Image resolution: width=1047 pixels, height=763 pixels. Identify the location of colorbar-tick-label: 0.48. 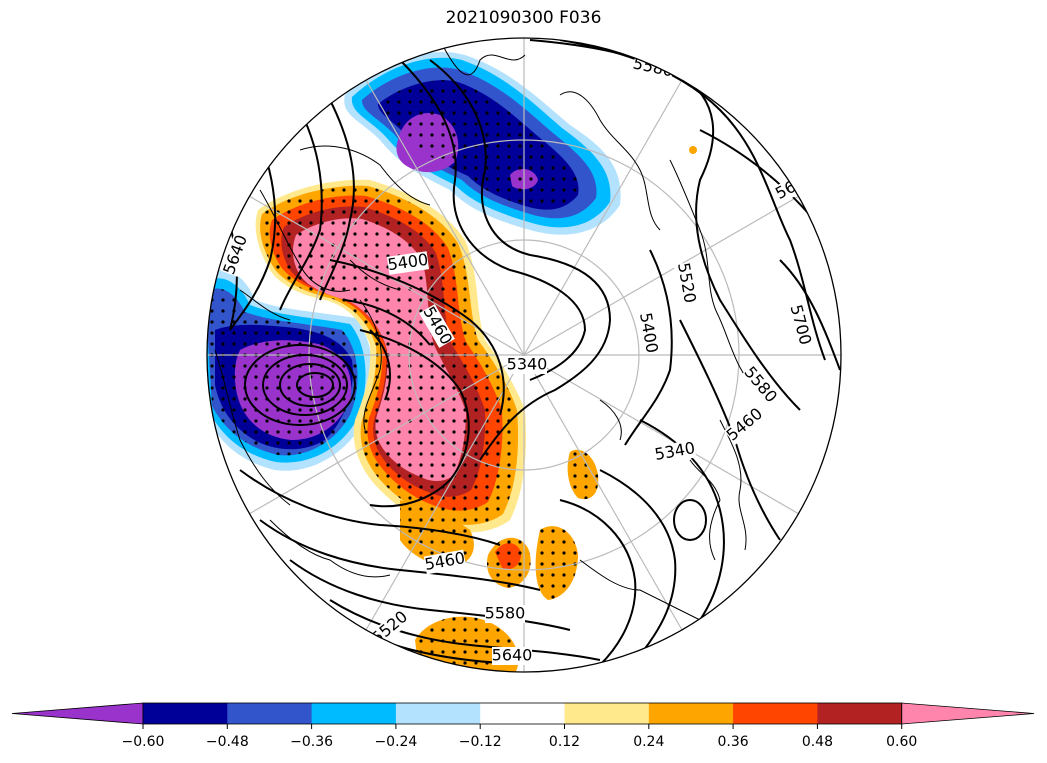
(817, 742).